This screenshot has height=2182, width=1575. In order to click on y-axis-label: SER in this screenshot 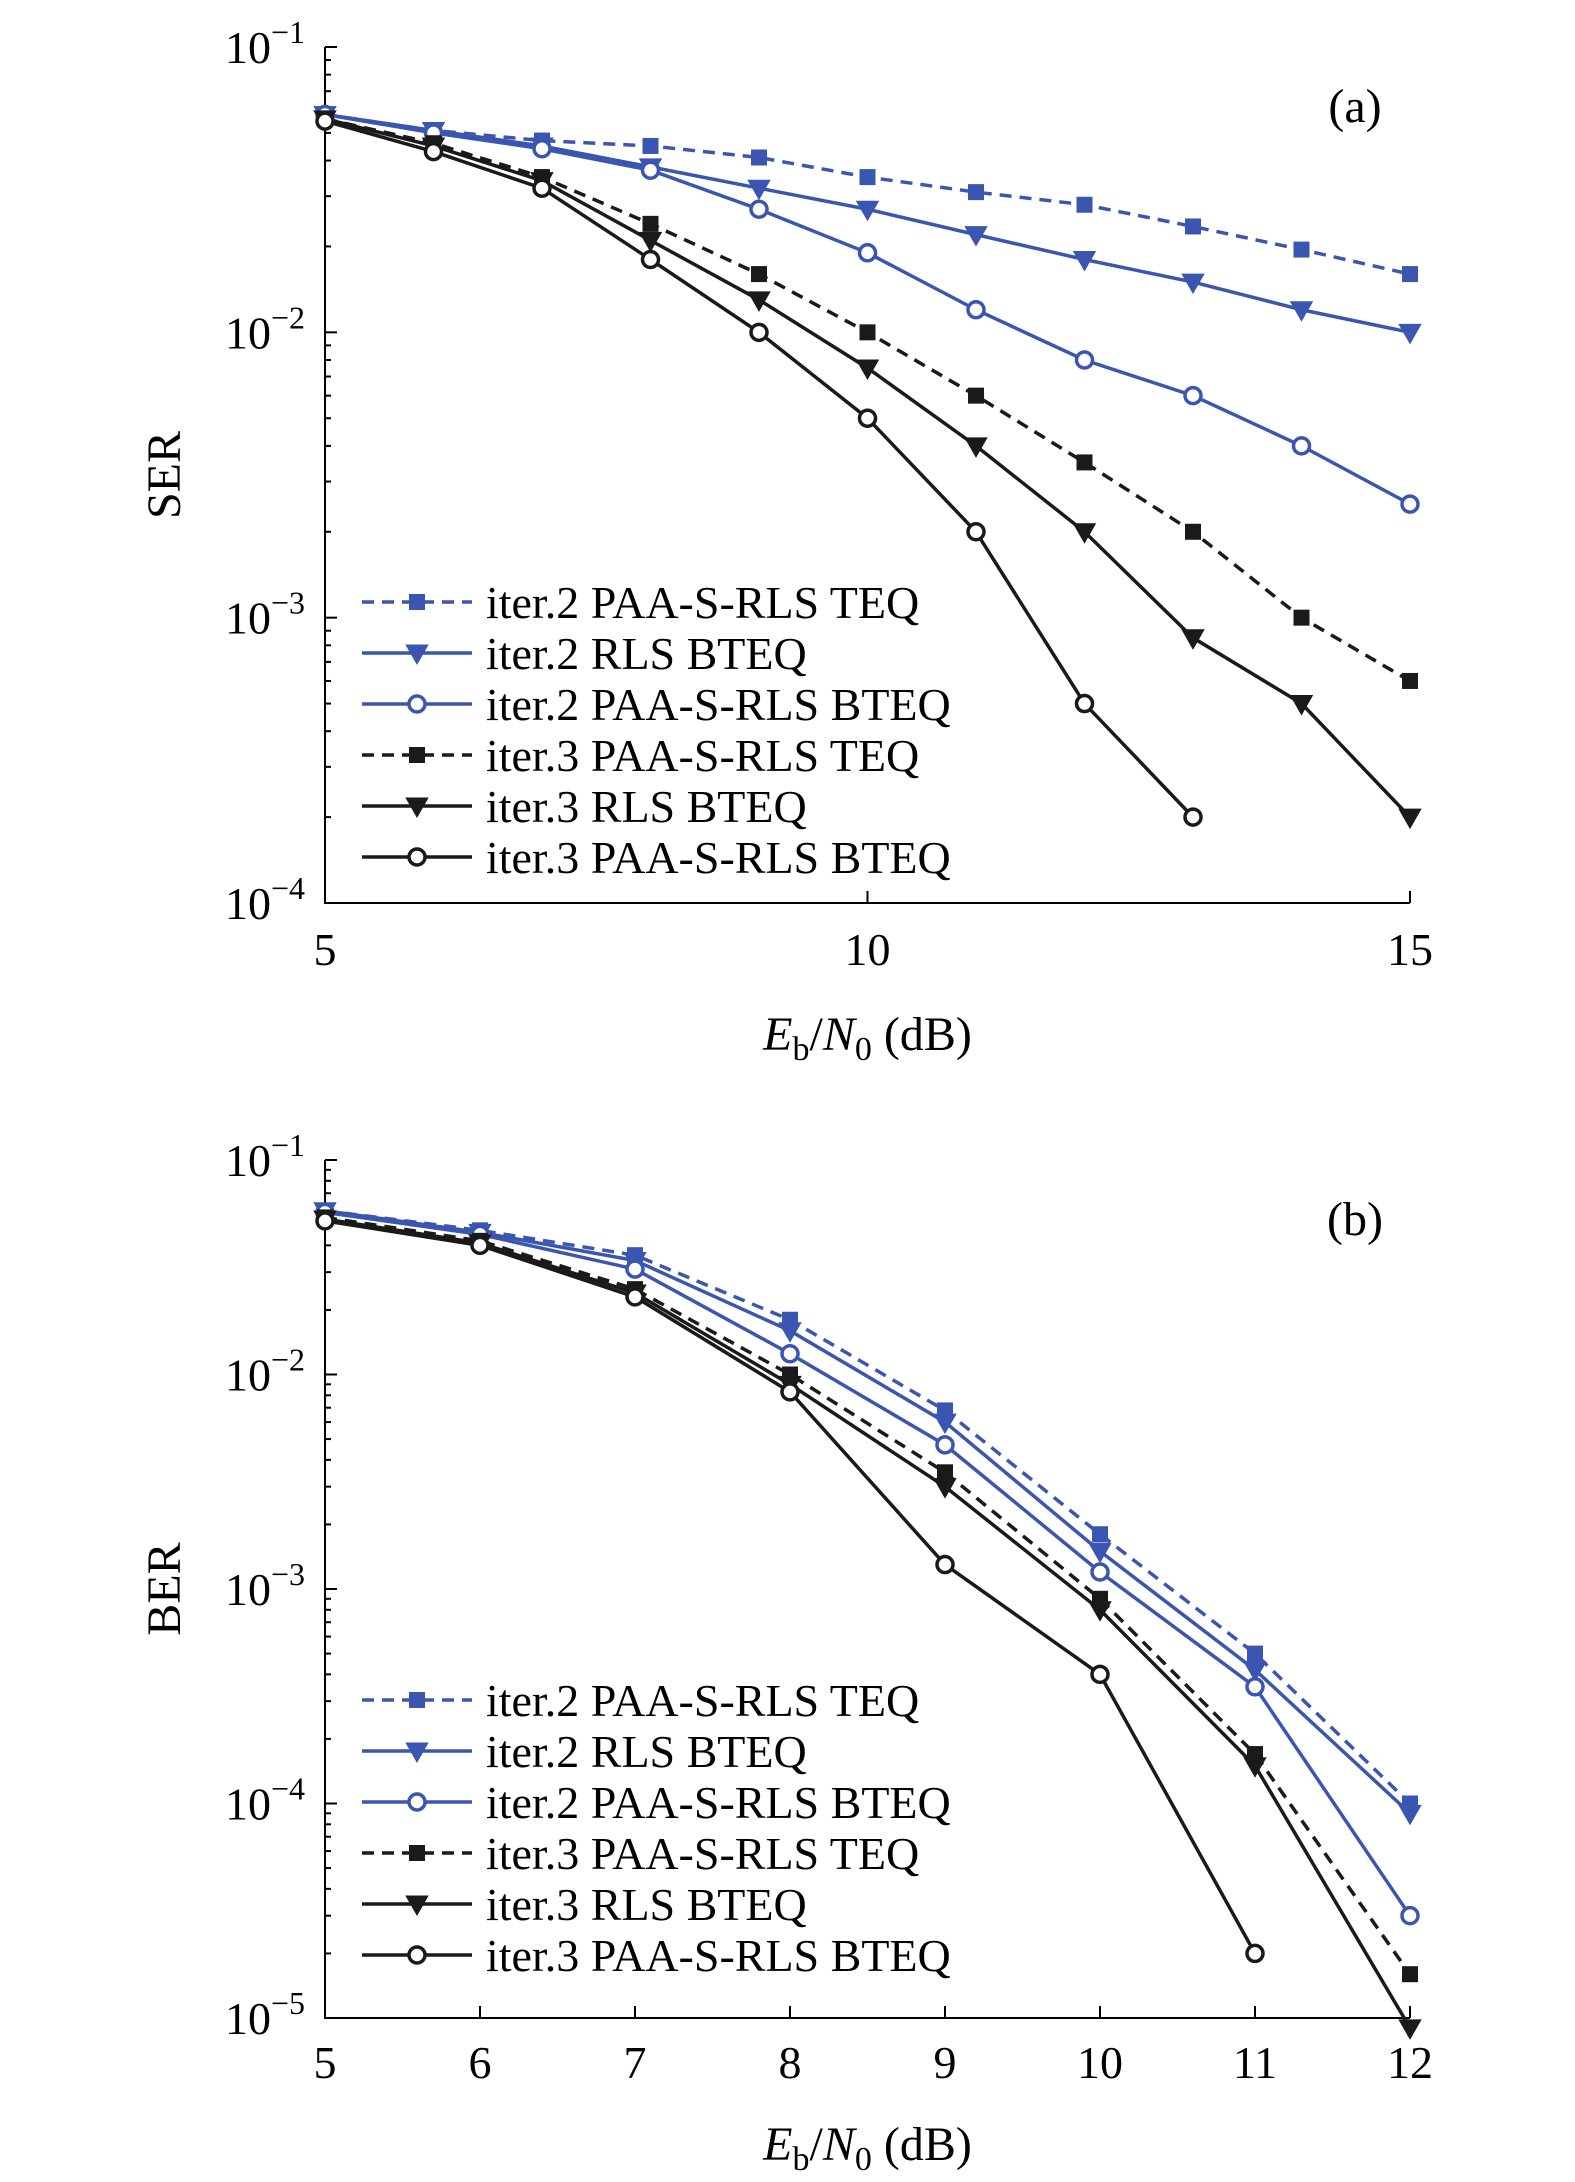, I will do `click(164, 475)`.